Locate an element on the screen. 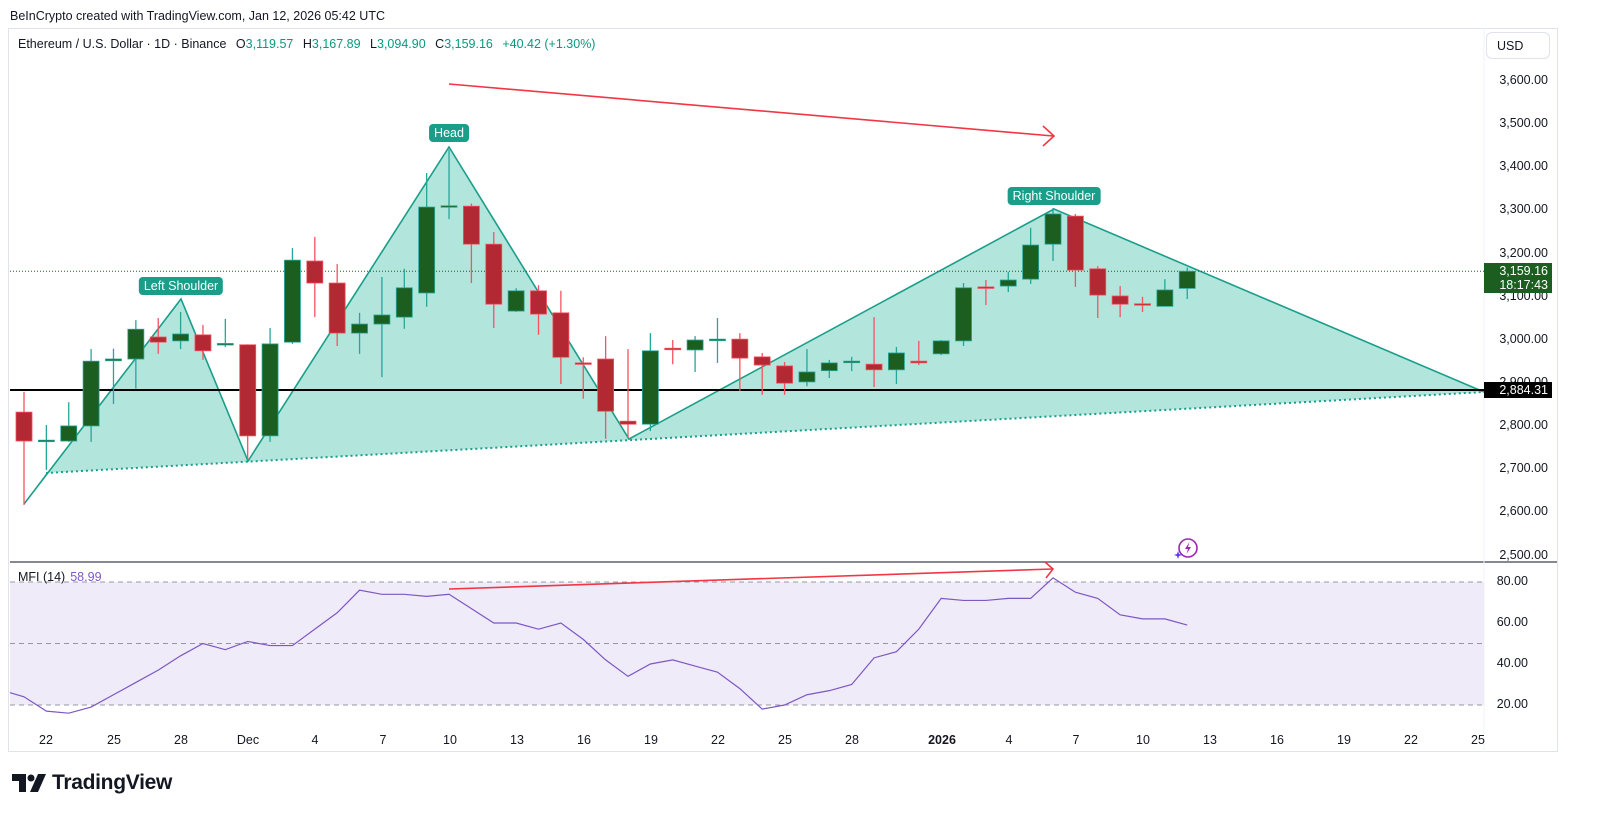 The height and width of the screenshot is (832, 1600). time-tick-label: 2026 is located at coordinates (942, 740).